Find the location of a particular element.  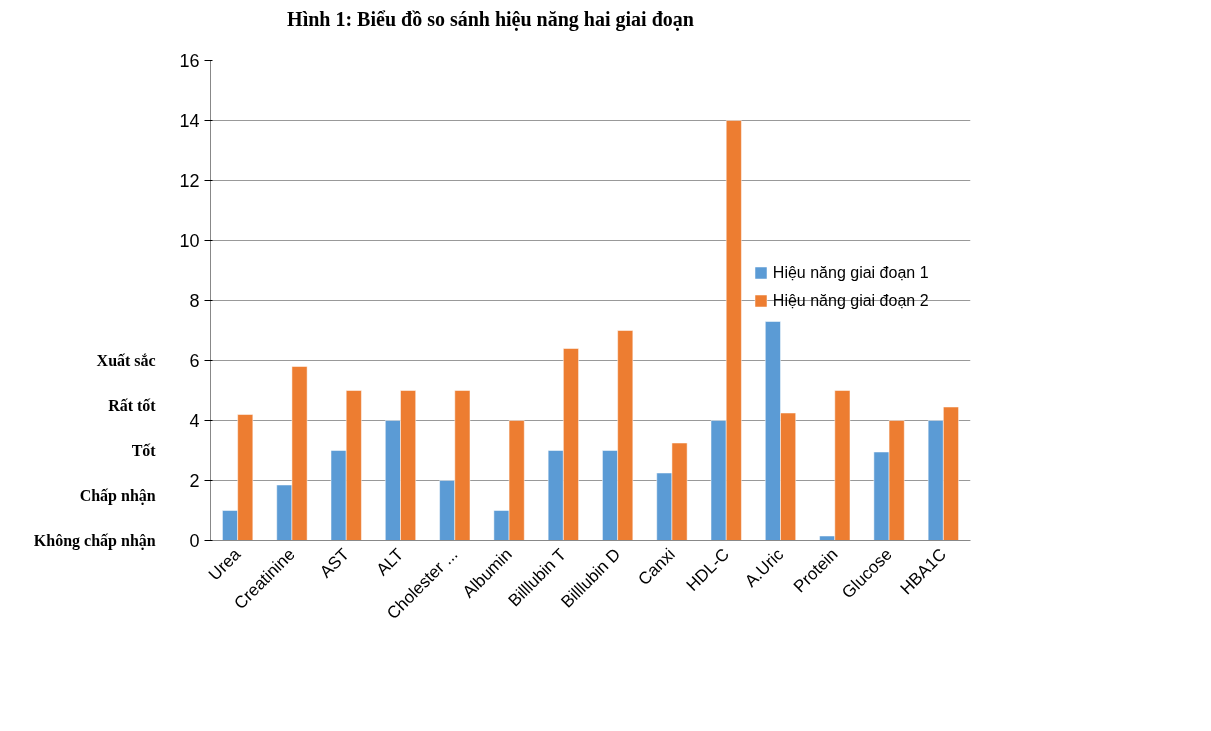

y-tick-label: 12 is located at coordinates (189, 181).